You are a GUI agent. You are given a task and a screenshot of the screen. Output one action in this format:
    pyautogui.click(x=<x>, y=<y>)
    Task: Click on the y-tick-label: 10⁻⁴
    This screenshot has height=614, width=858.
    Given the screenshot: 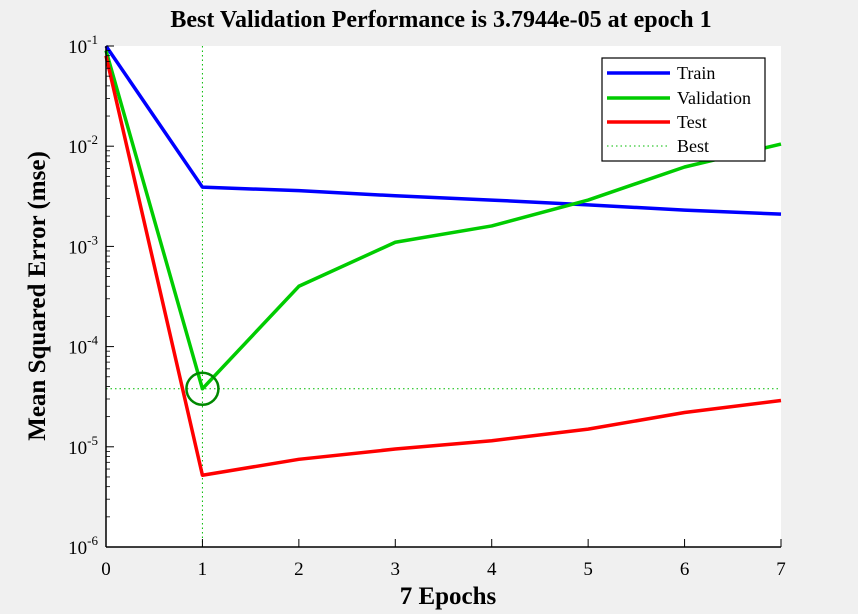 What is the action you would take?
    pyautogui.click(x=83, y=346)
    